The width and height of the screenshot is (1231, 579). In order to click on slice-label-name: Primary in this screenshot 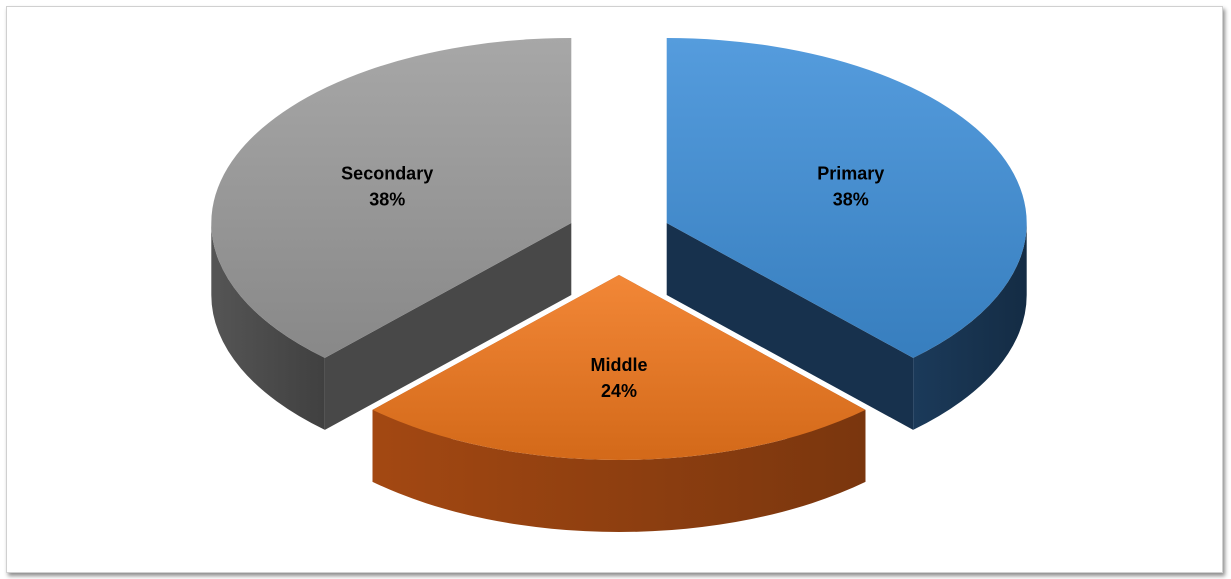, I will do `click(850, 174)`.